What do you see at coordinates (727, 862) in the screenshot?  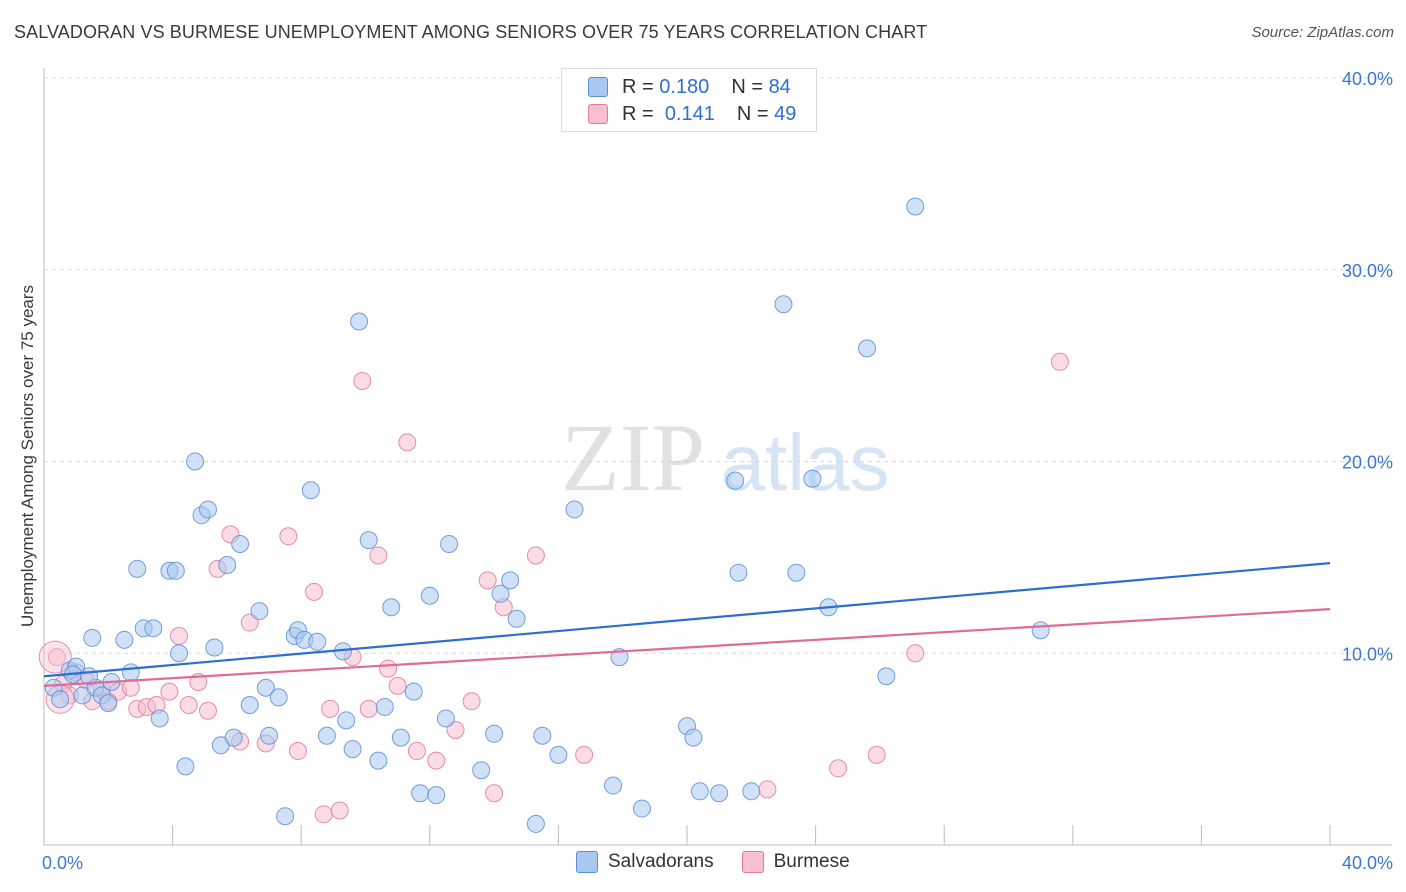 I see `series-legend: Salvadorans Burmese` at bounding box center [727, 862].